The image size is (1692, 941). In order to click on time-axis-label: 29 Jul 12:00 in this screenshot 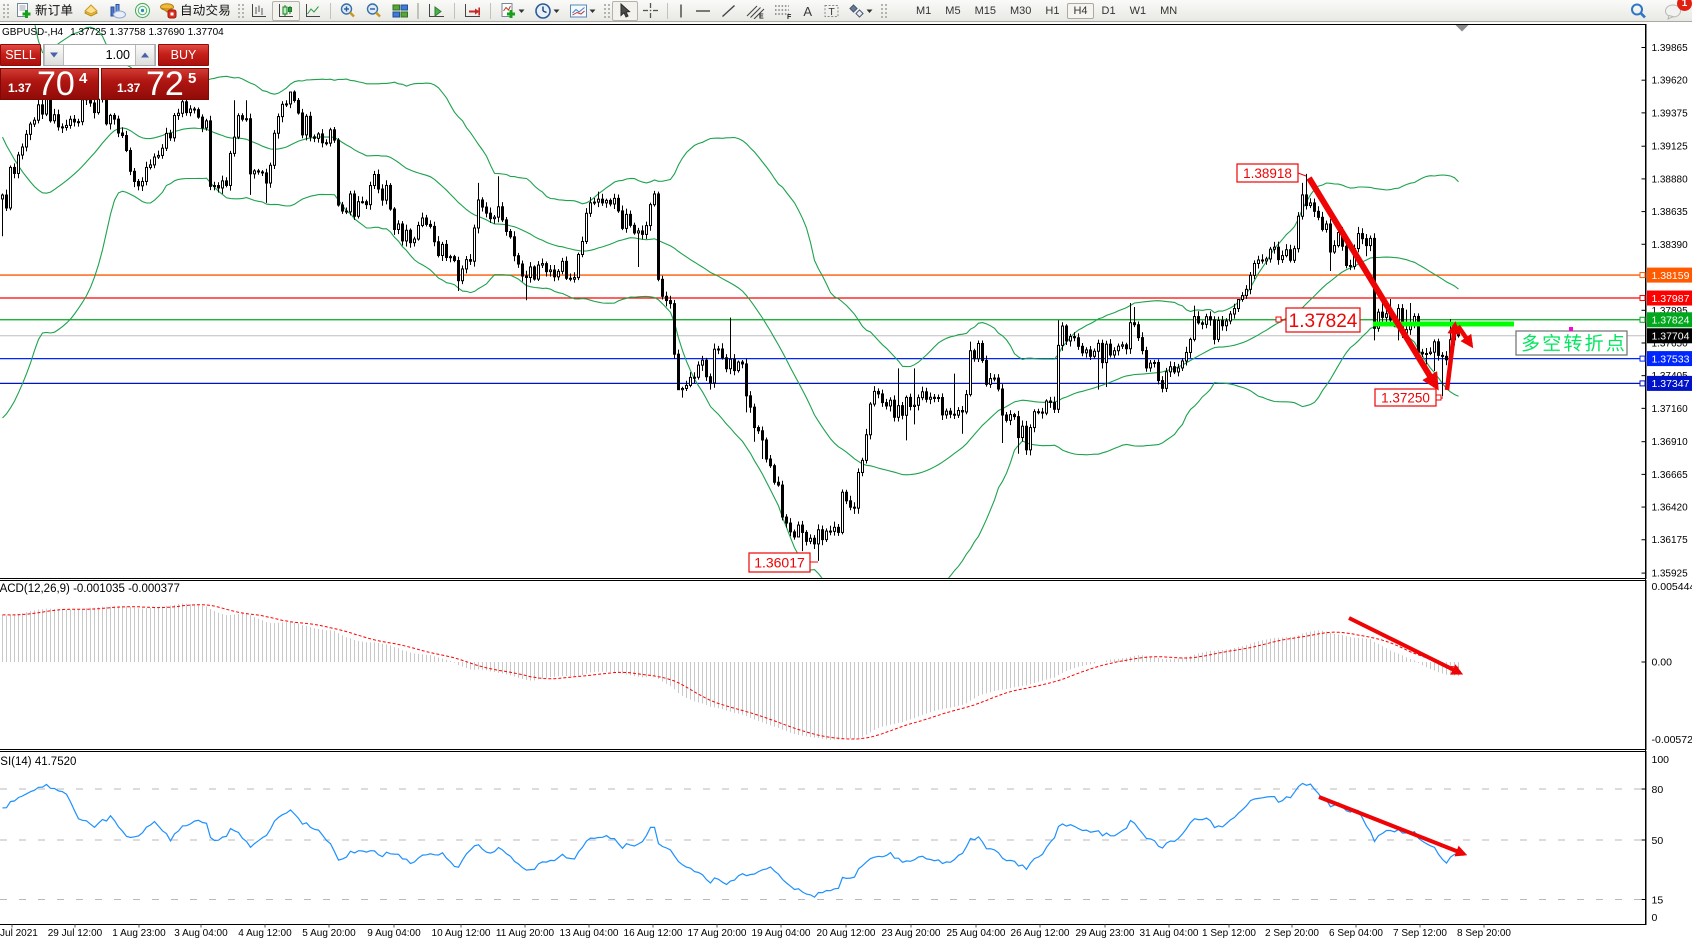, I will do `click(75, 933)`.